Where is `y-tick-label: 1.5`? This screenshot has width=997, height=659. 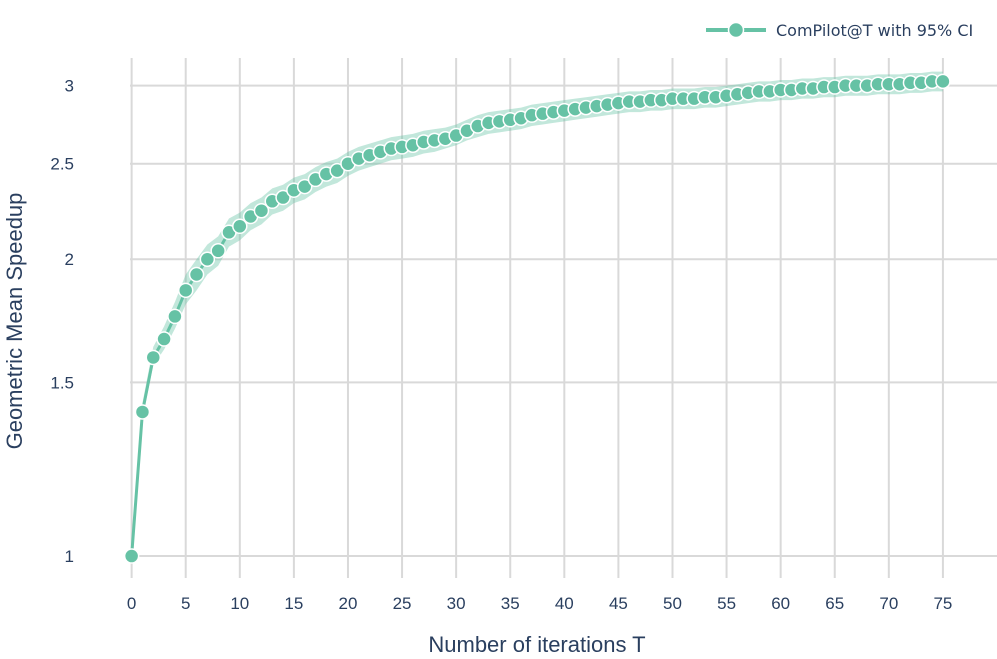 y-tick-label: 1.5 is located at coordinates (62, 382).